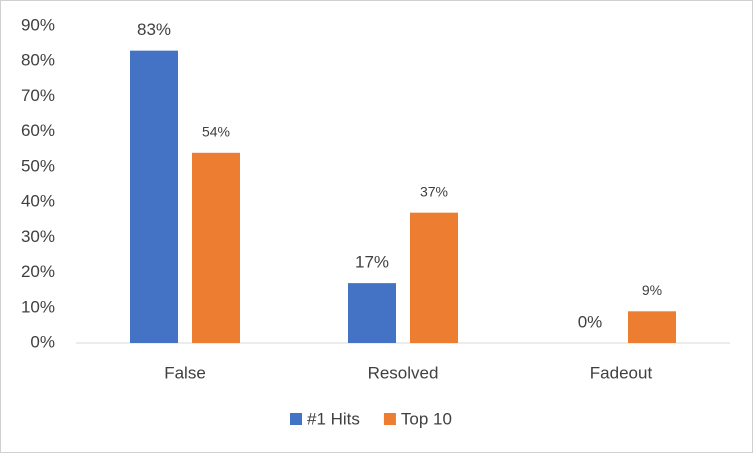 The height and width of the screenshot is (454, 754). I want to click on data-label: 0%, so click(590, 321).